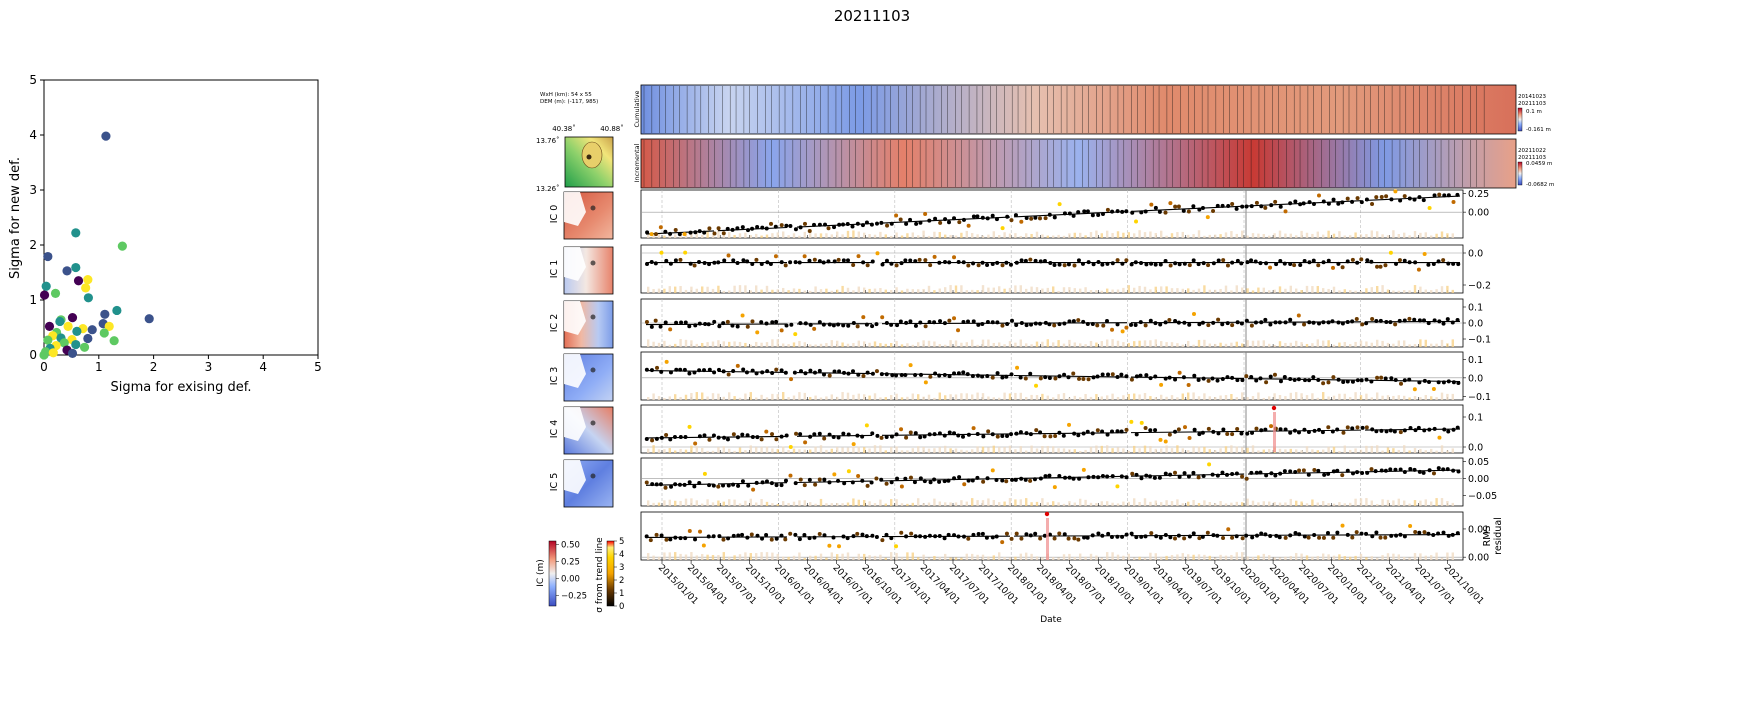  What do you see at coordinates (1532, 158) in the screenshot?
I see `incremental-date2: 20211103` at bounding box center [1532, 158].